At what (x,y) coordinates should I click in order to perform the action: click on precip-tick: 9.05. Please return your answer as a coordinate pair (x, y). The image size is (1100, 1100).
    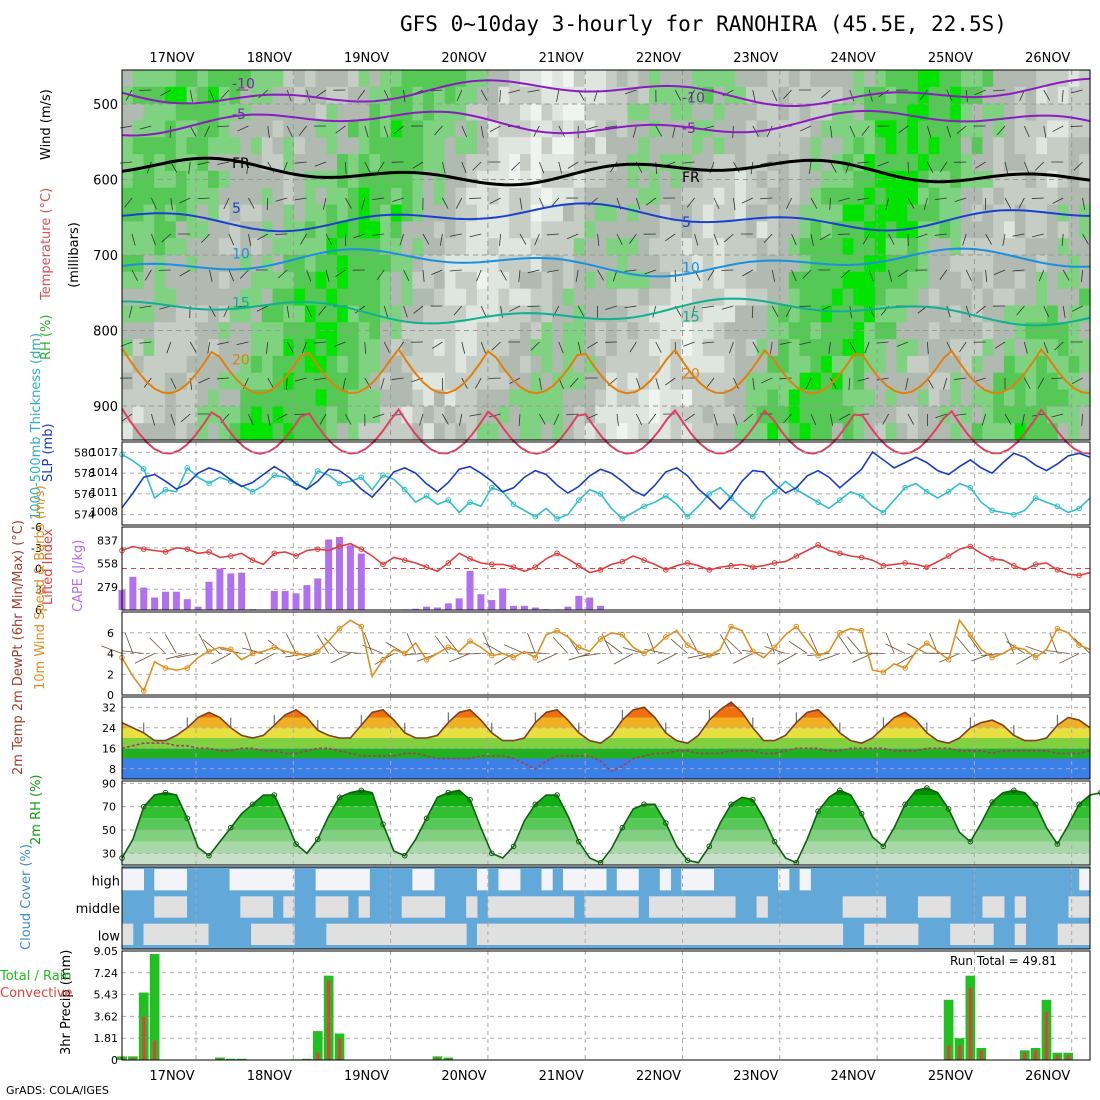
    Looking at the image, I should click on (106, 951).